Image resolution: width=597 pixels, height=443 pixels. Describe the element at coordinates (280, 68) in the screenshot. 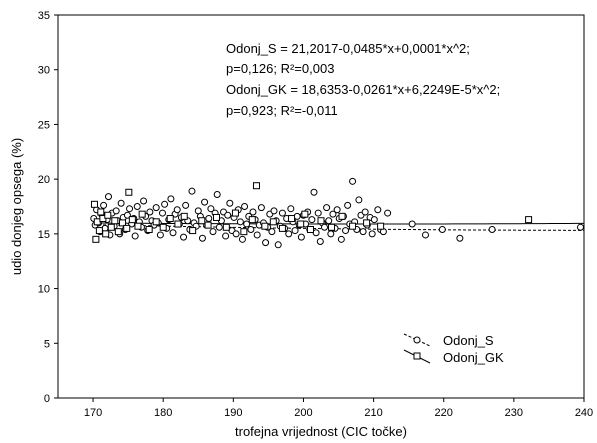

I see `annotation-line-2: p=0,126; R²=0,003` at that location.